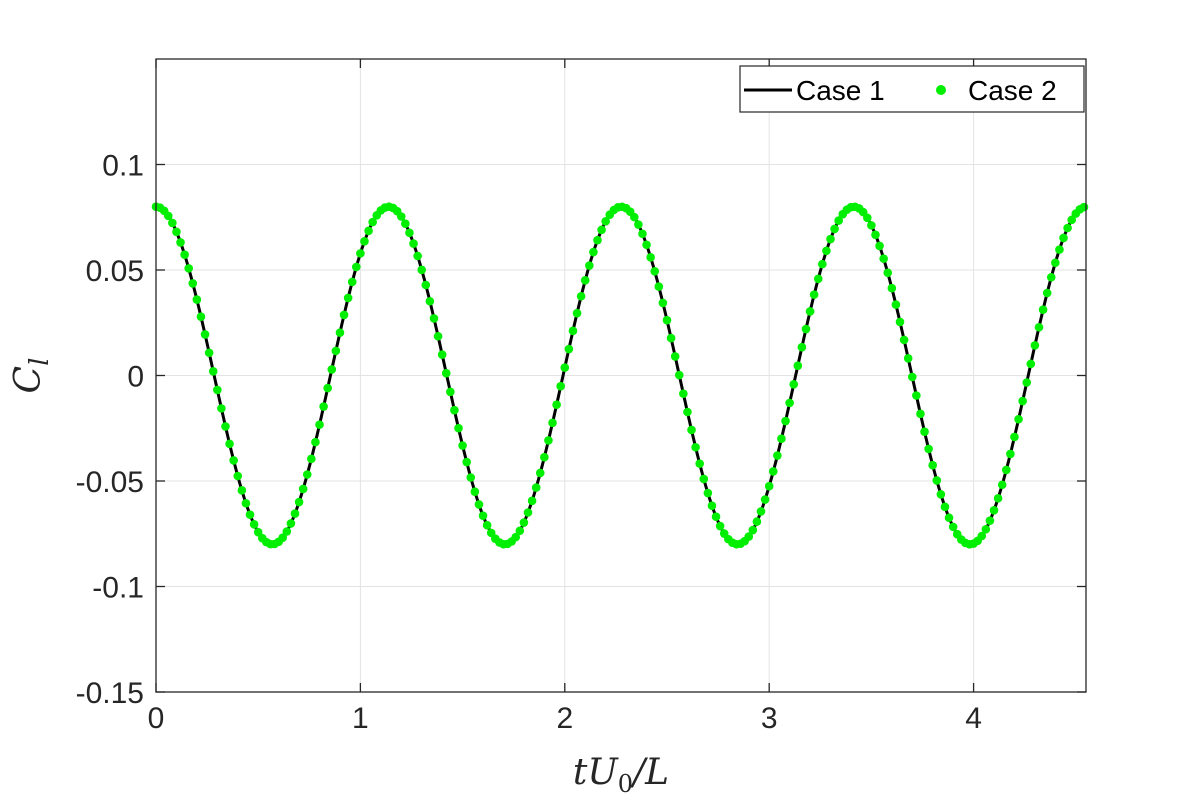 This screenshot has width=1184, height=804. I want to click on x-tick-label: 4, so click(973, 718).